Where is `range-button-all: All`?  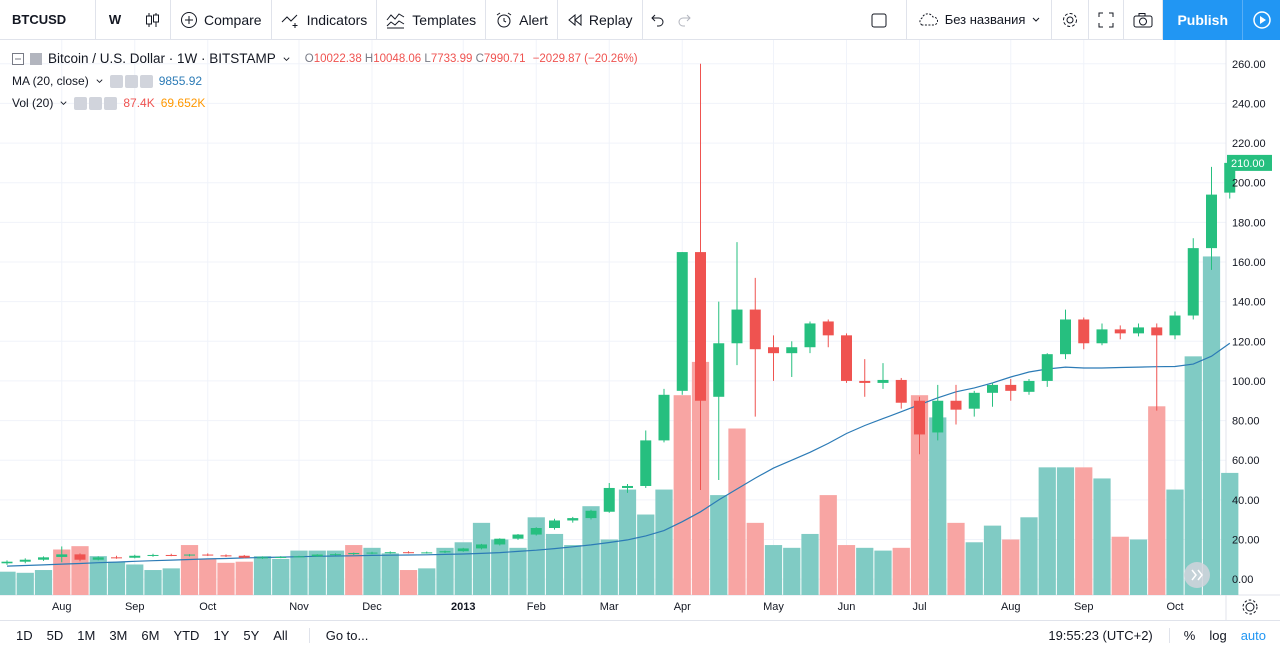
range-button-all: All is located at coordinates (280, 635).